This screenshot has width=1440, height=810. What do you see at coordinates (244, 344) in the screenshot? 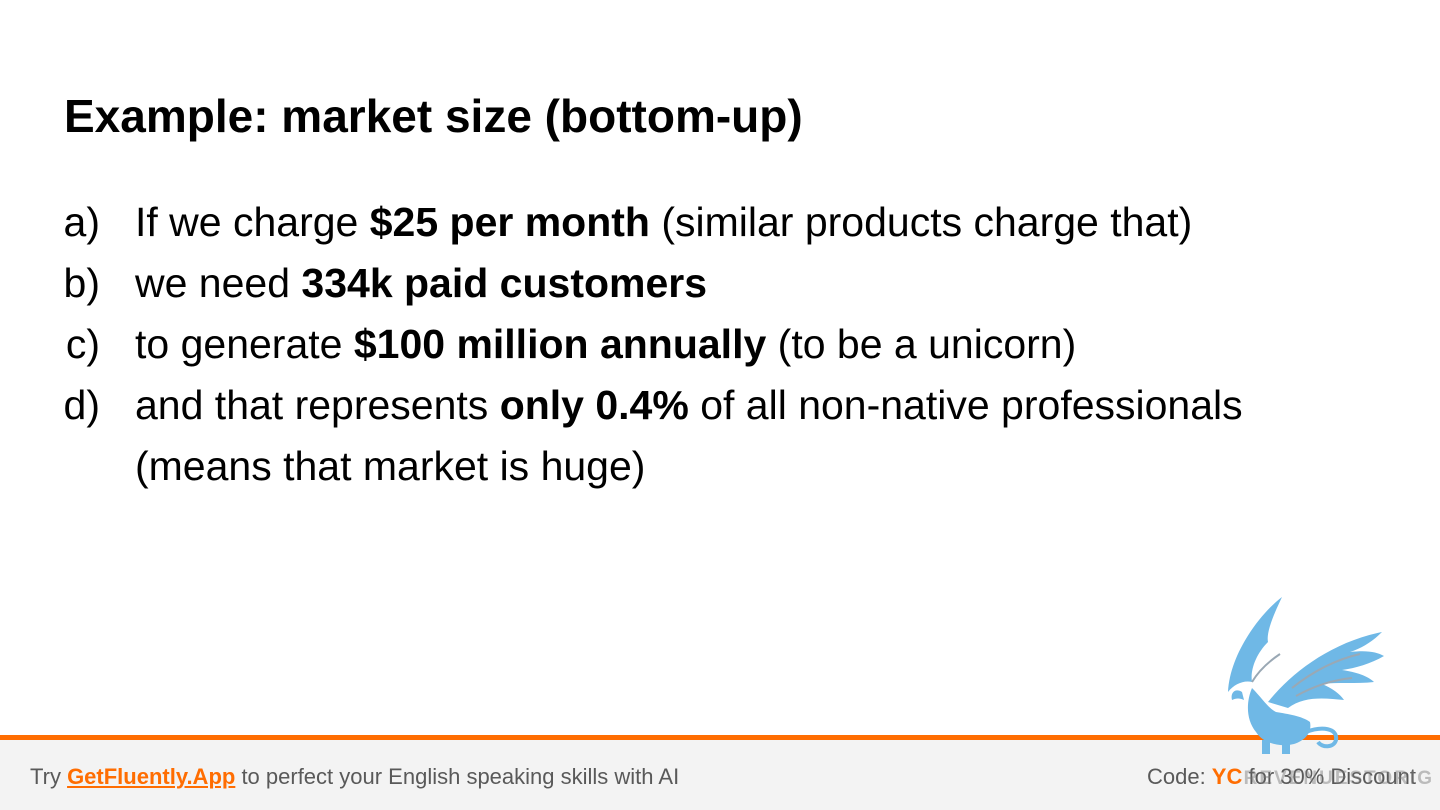
I see `bullet-text: to generate` at bounding box center [244, 344].